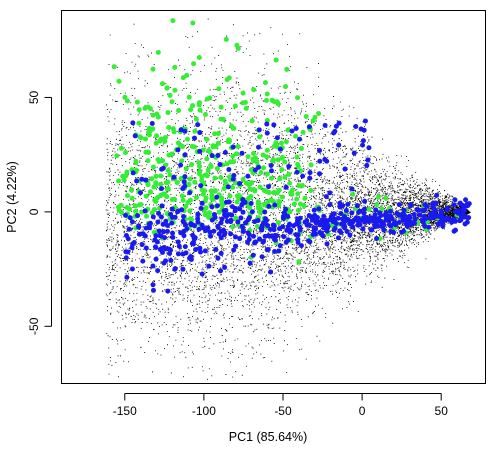  What do you see at coordinates (125, 411) in the screenshot?
I see `x-tick-label: -150` at bounding box center [125, 411].